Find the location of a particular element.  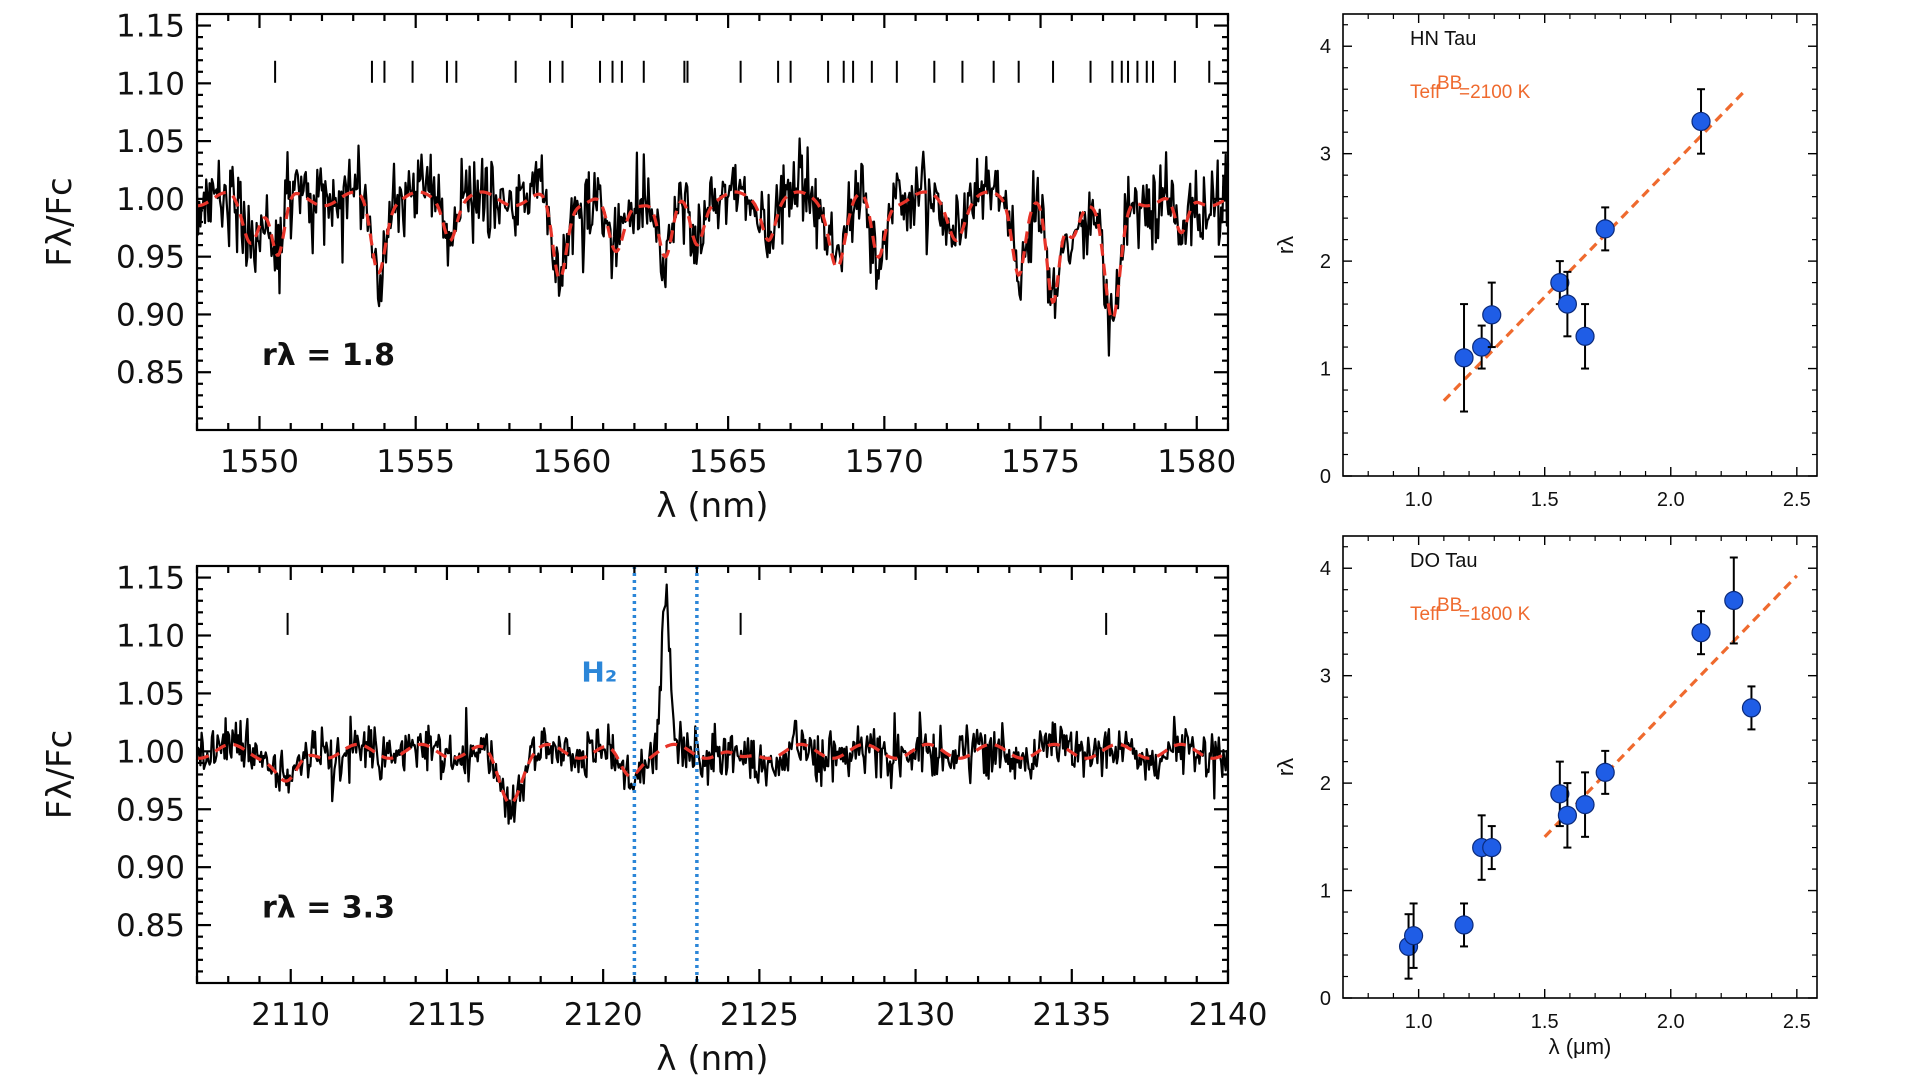

x-tick-label: 2120 is located at coordinates (603, 1015).